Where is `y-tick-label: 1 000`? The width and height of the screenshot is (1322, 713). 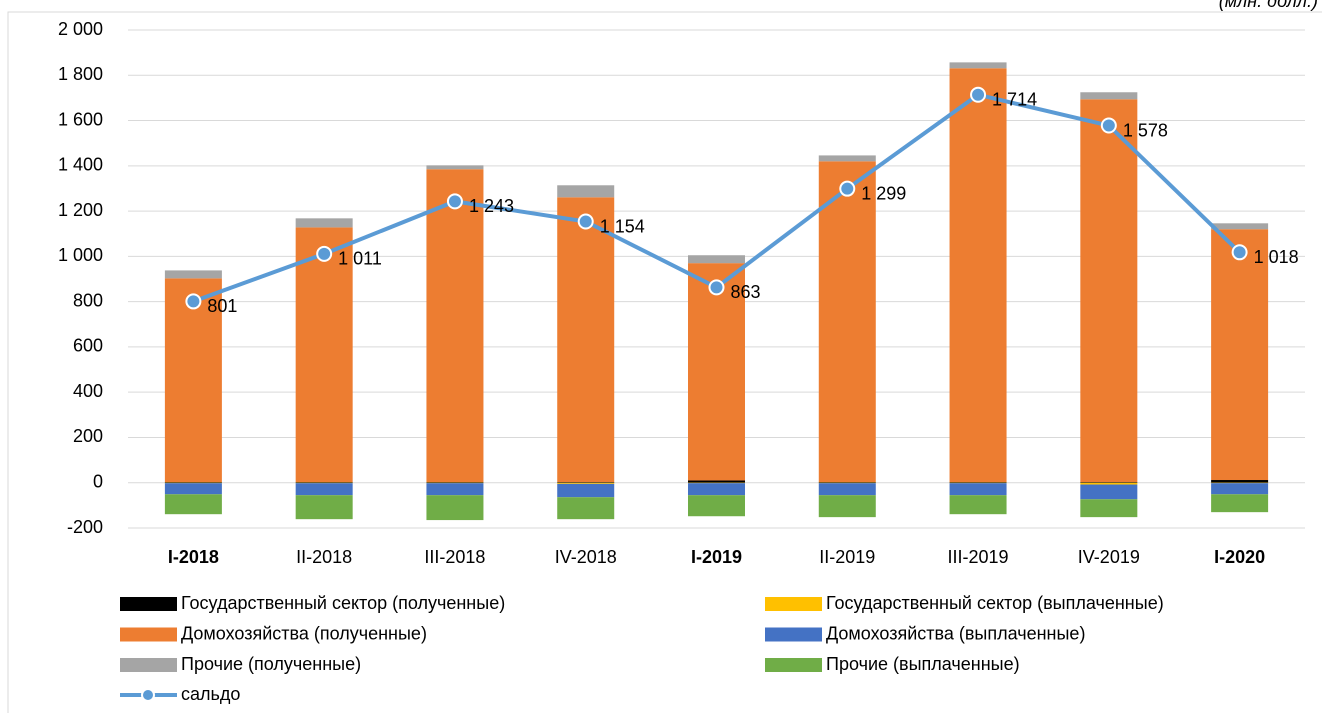
y-tick-label: 1 000 is located at coordinates (80, 255).